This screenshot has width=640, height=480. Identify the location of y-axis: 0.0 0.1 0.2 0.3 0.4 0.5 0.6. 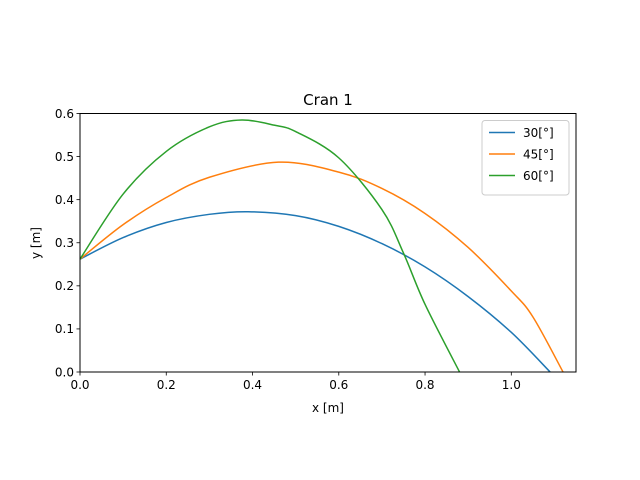
(67, 243).